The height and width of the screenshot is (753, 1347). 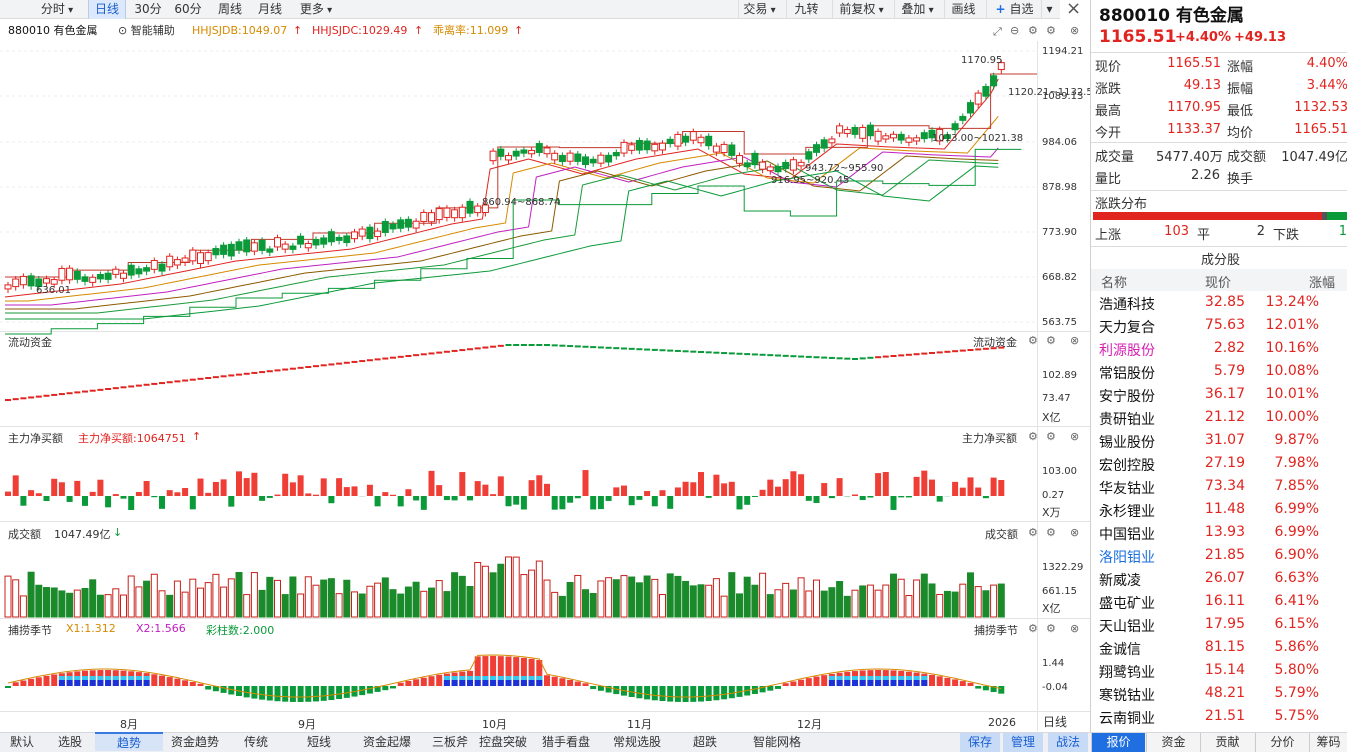 I want to click on strategy-tab: 超跌, so click(x=705, y=742).